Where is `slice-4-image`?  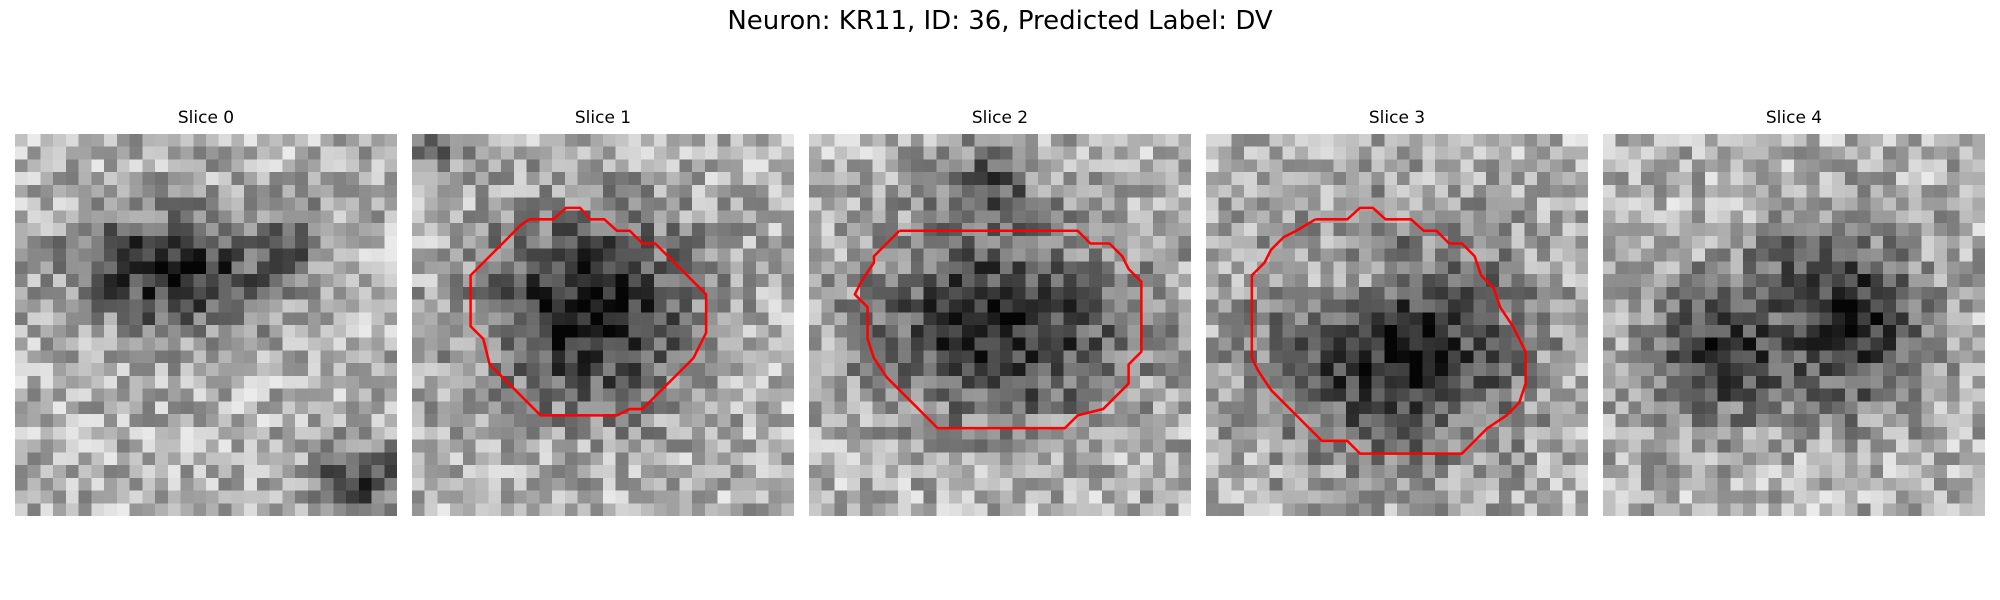 slice-4-image is located at coordinates (1794, 325).